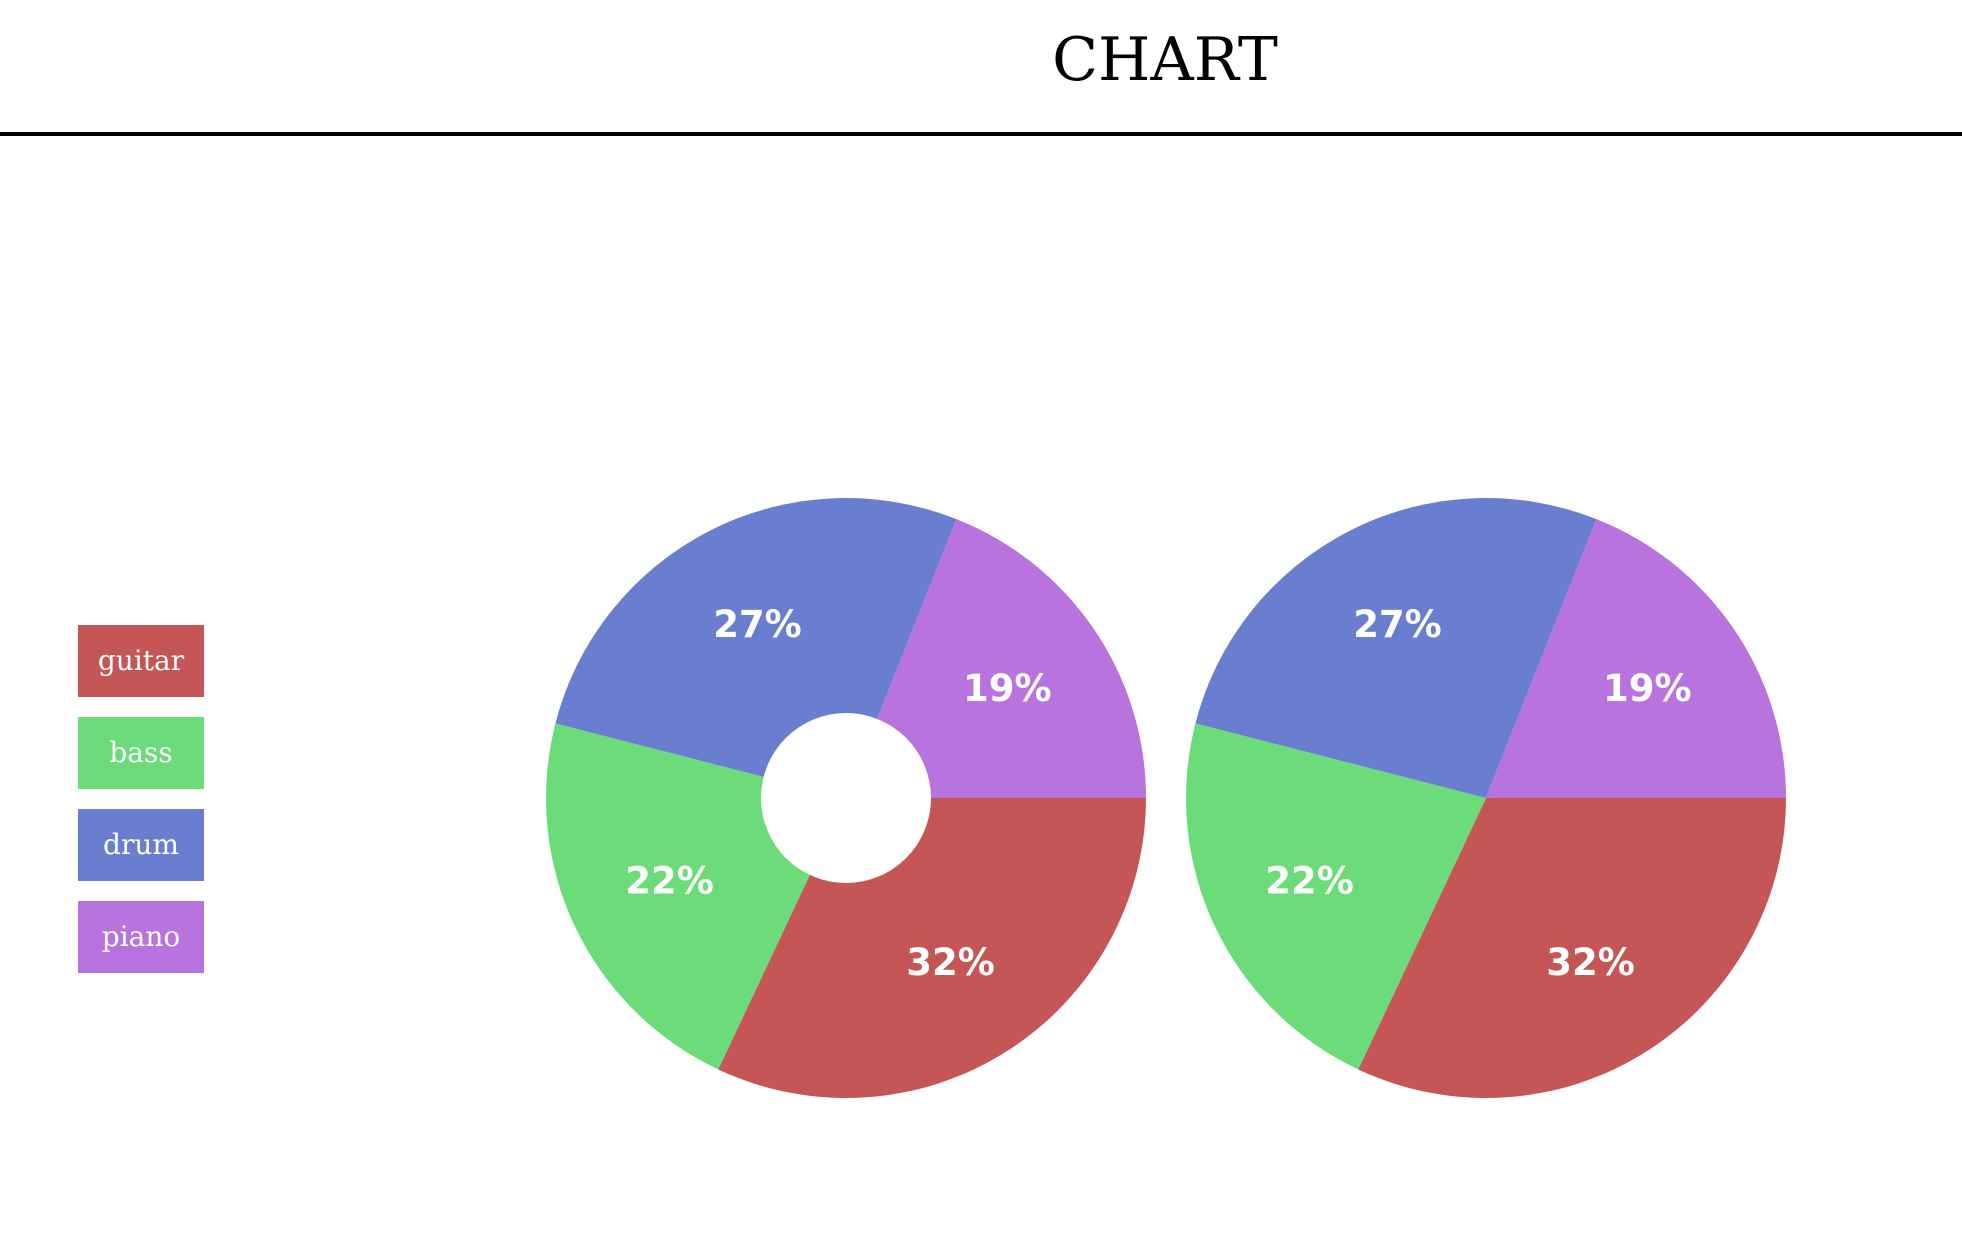  Describe the element at coordinates (141, 661) in the screenshot. I see `legend-item-guitar: guitar` at that location.